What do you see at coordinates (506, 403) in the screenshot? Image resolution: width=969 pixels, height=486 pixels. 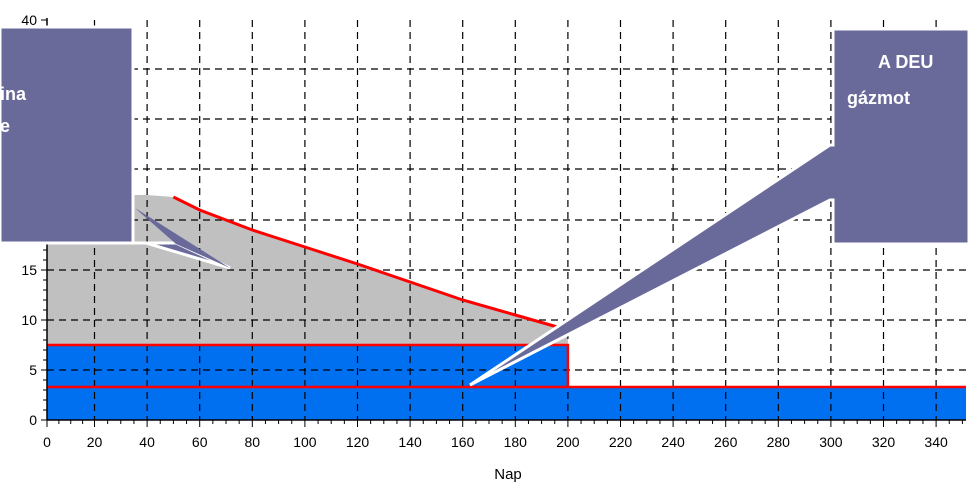 I see `blue-area-baseline` at bounding box center [506, 403].